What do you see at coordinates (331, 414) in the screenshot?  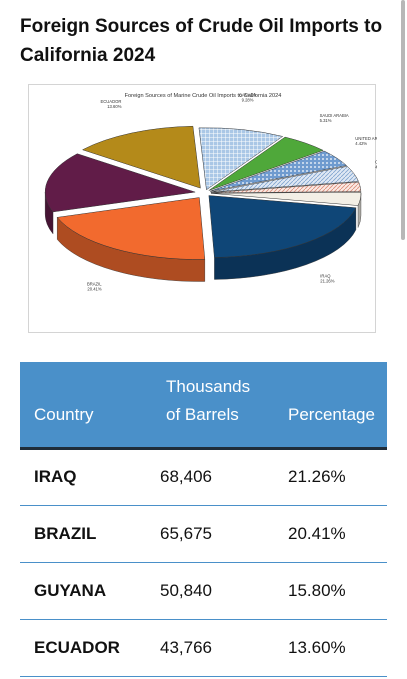 I see `column-header-percentage: Percentage` at bounding box center [331, 414].